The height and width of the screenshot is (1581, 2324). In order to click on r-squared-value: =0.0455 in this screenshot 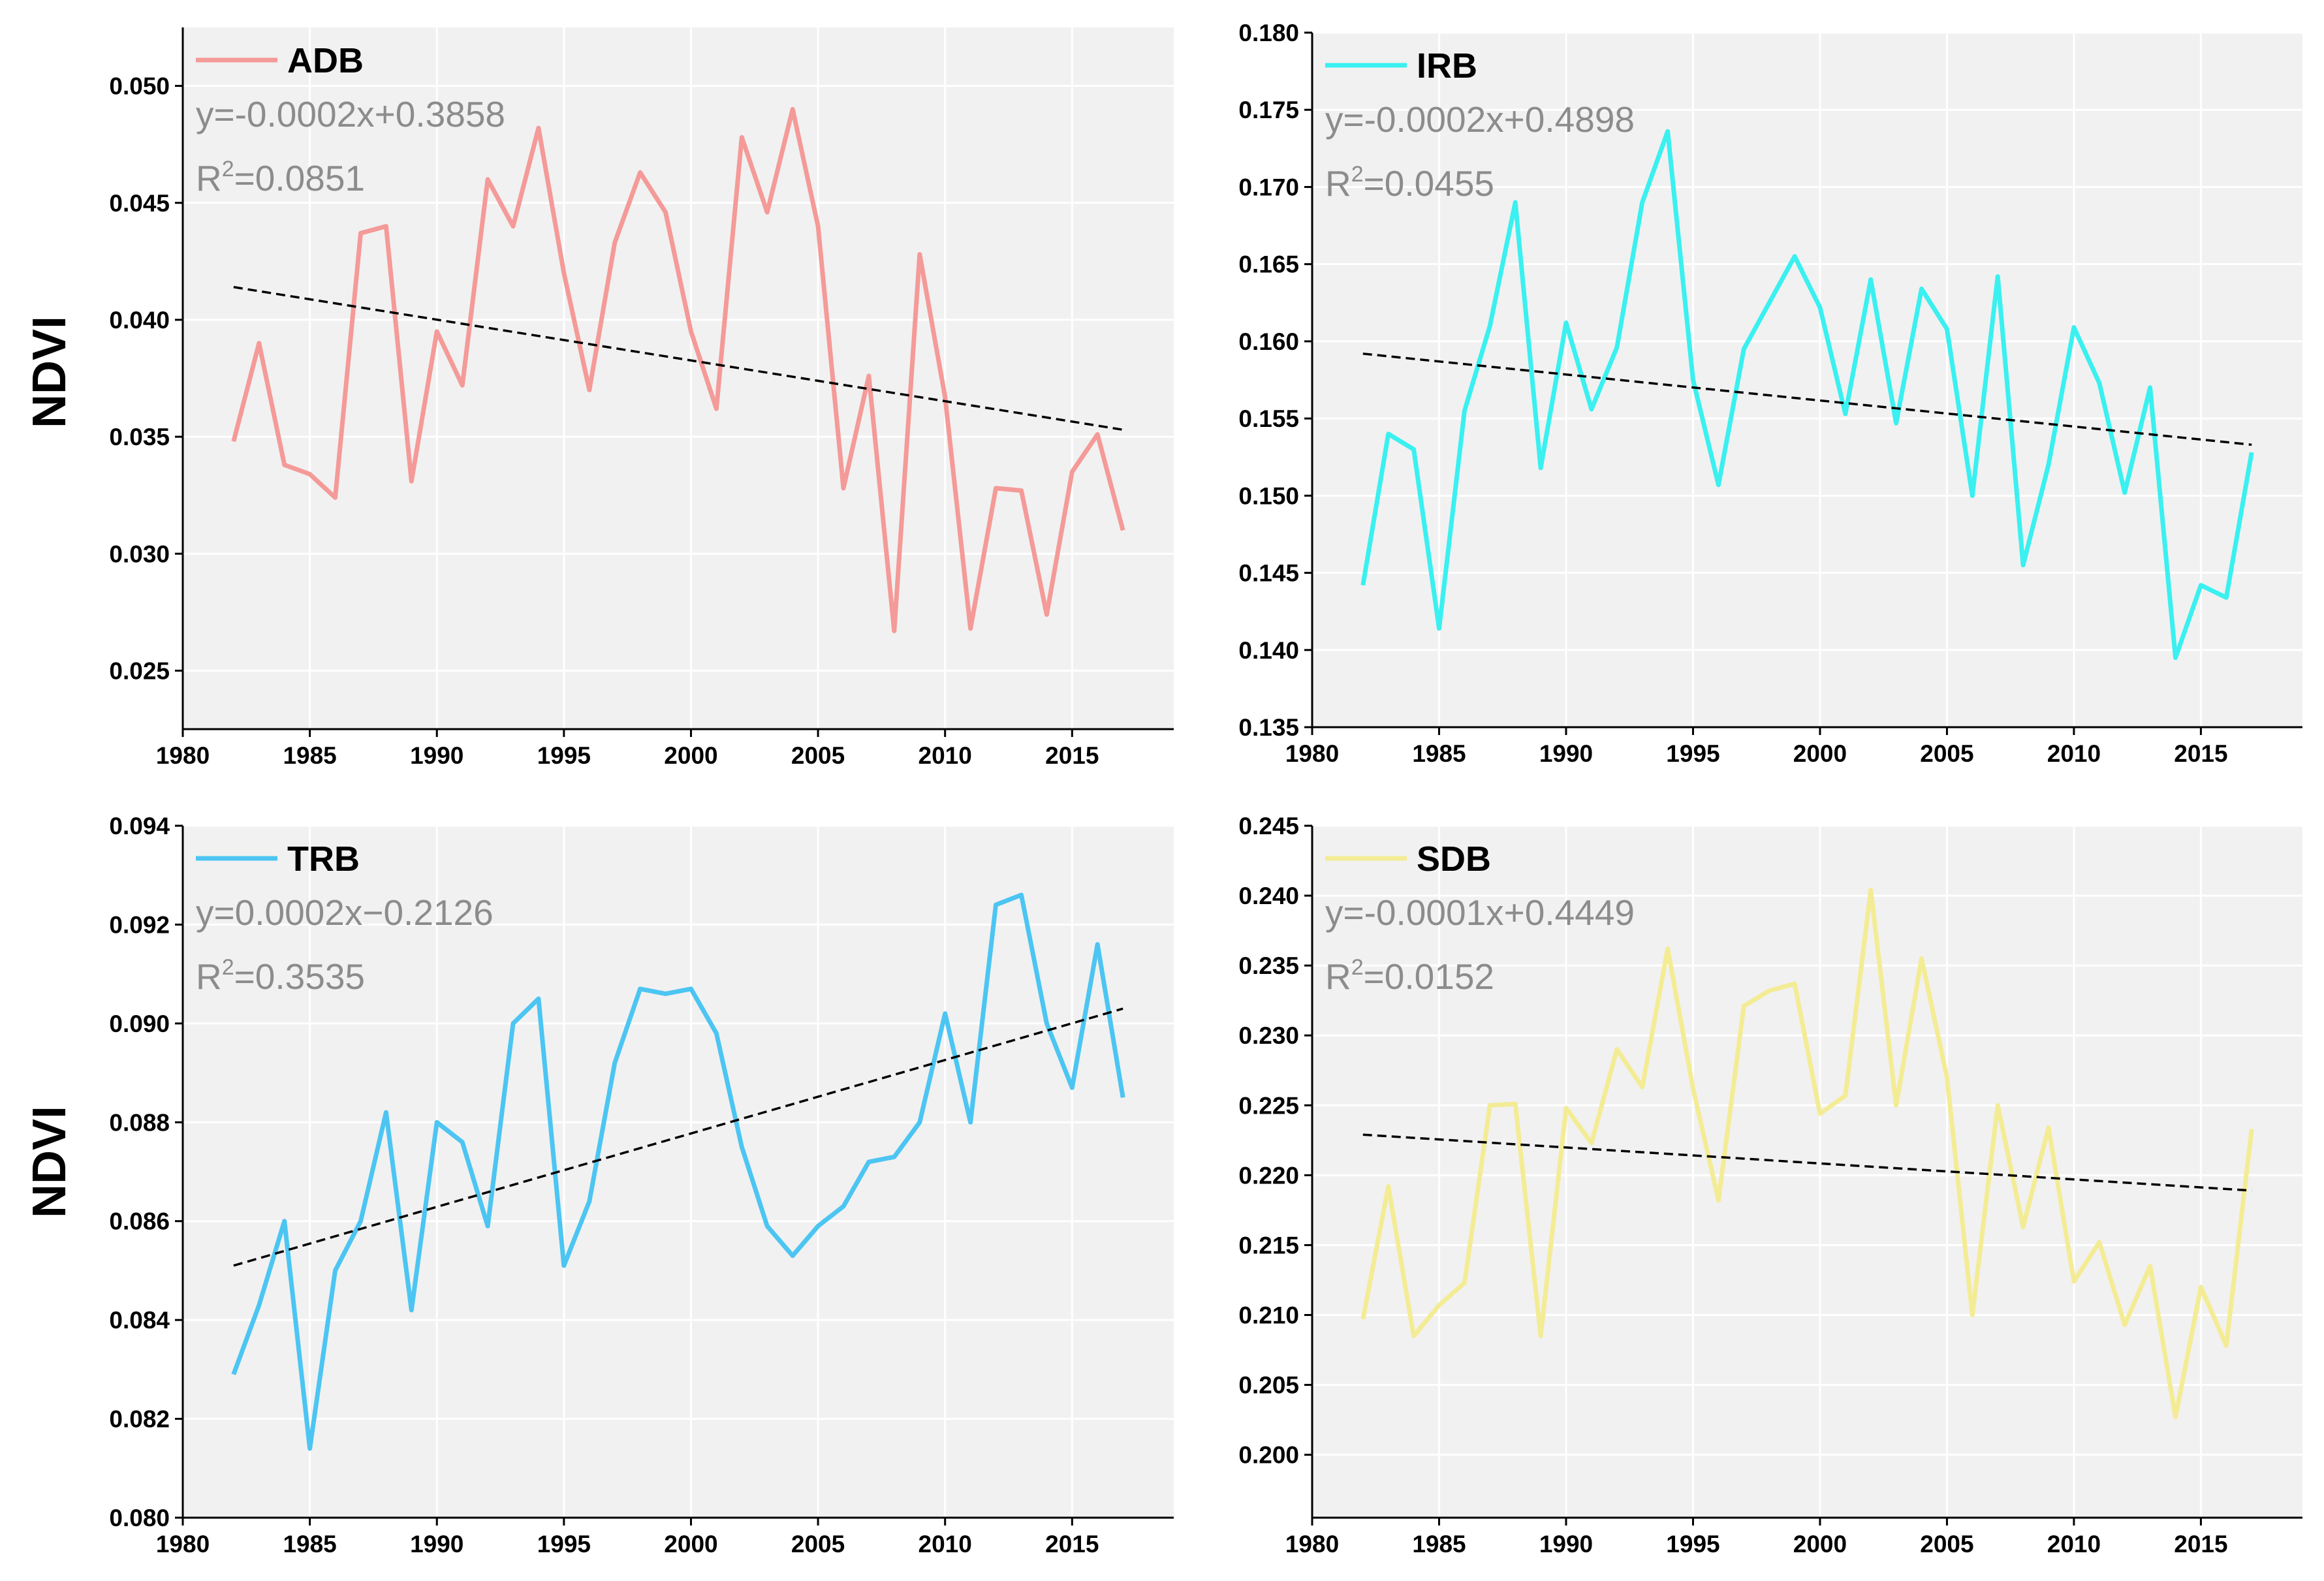, I will do `click(1429, 183)`.